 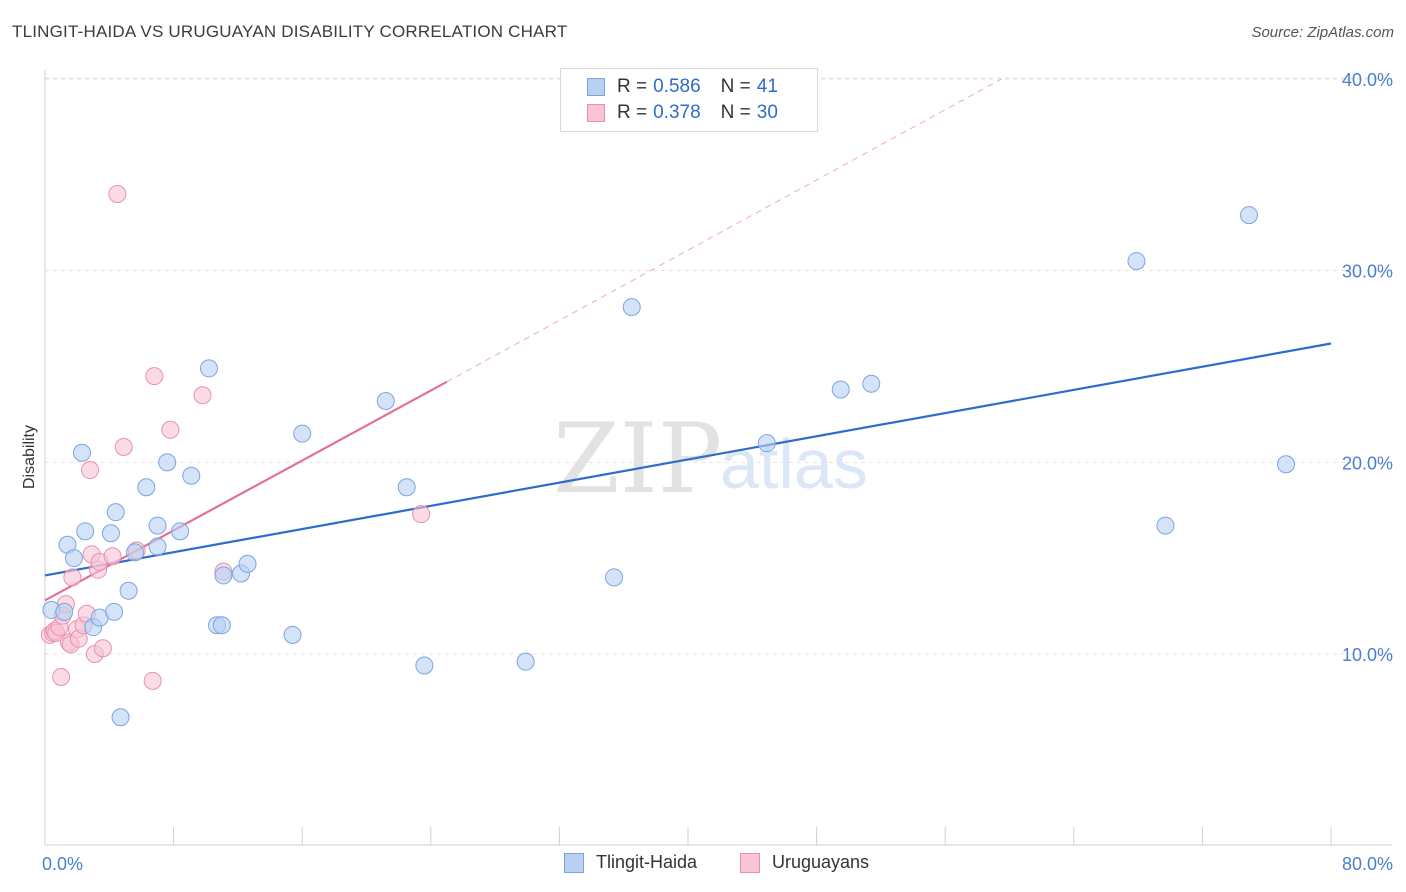 I want to click on legend-swatch-tlingit-haida, so click(x=574, y=862).